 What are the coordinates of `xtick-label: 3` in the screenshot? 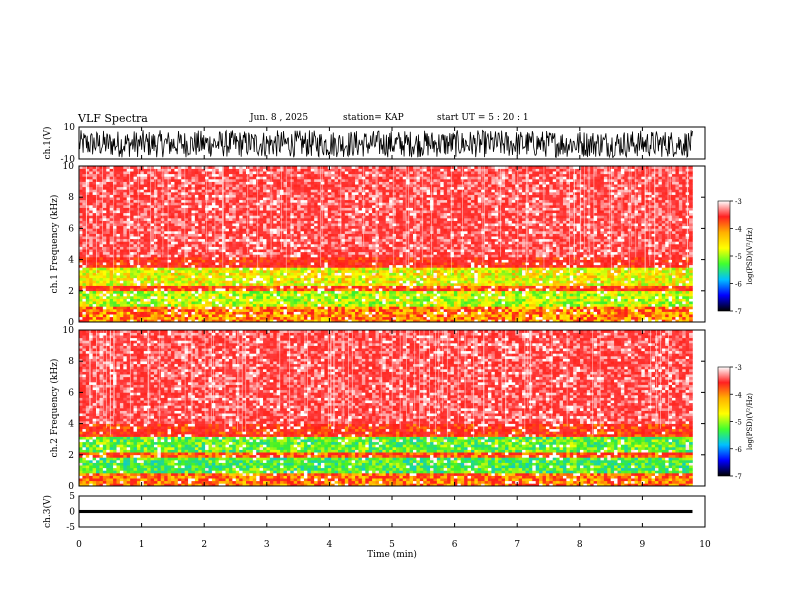 It's located at (267, 545).